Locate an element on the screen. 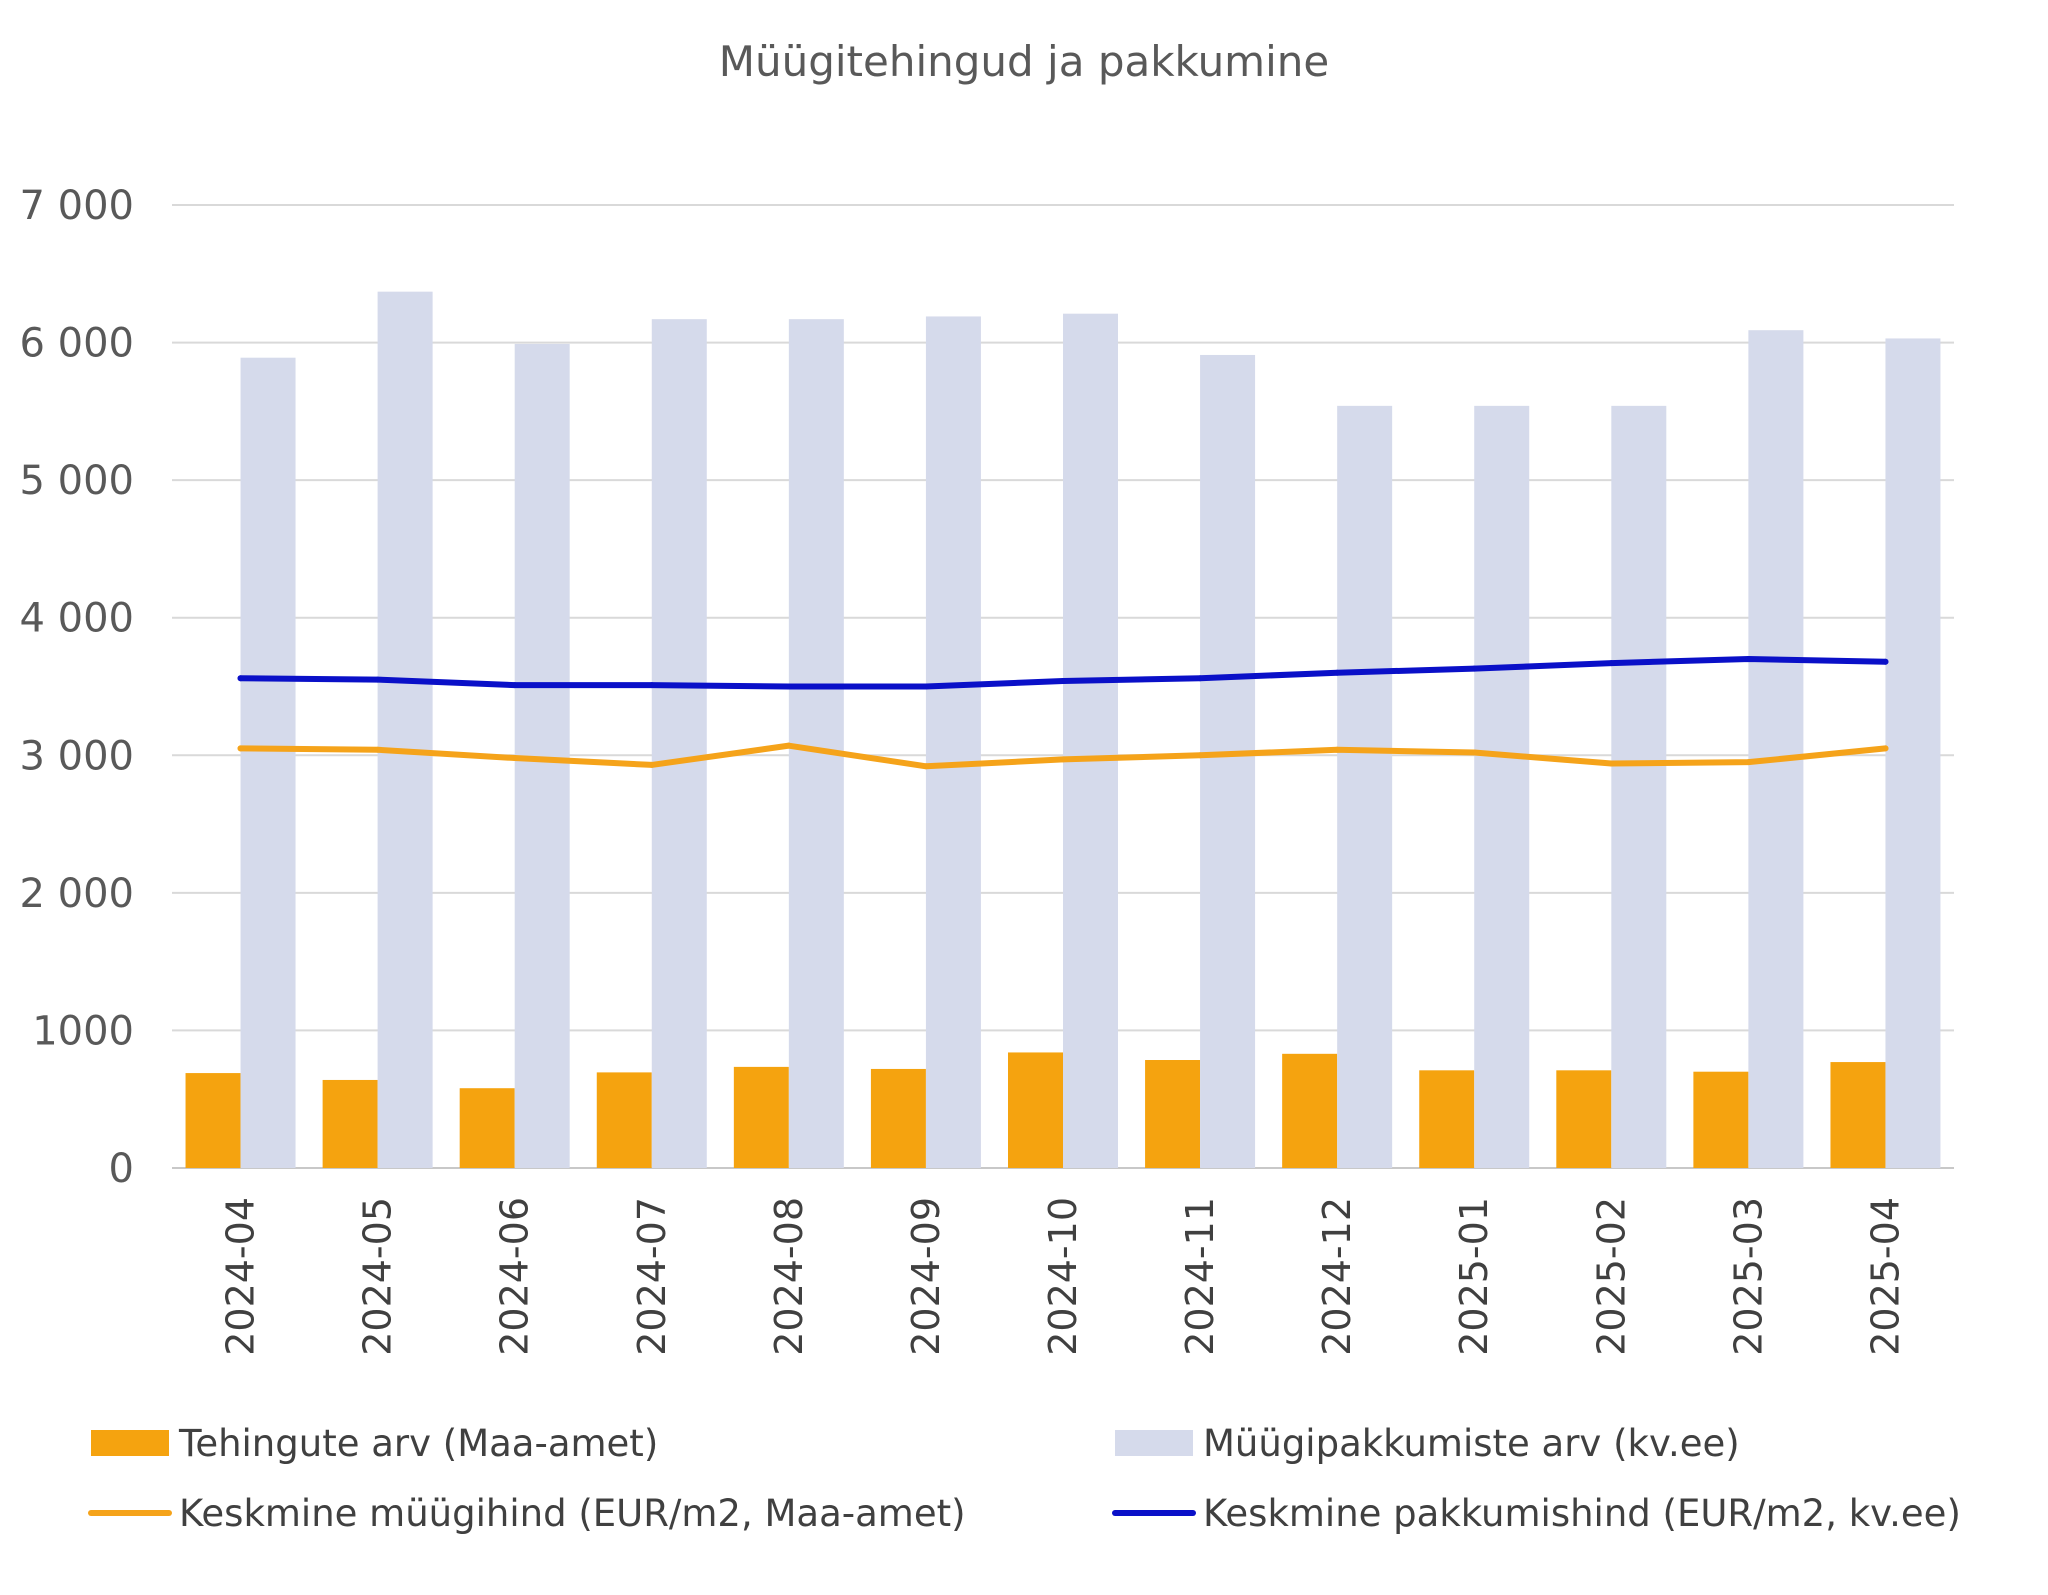 This screenshot has width=2048, height=1595. y-tick-label: 5 000 is located at coordinates (76, 481).